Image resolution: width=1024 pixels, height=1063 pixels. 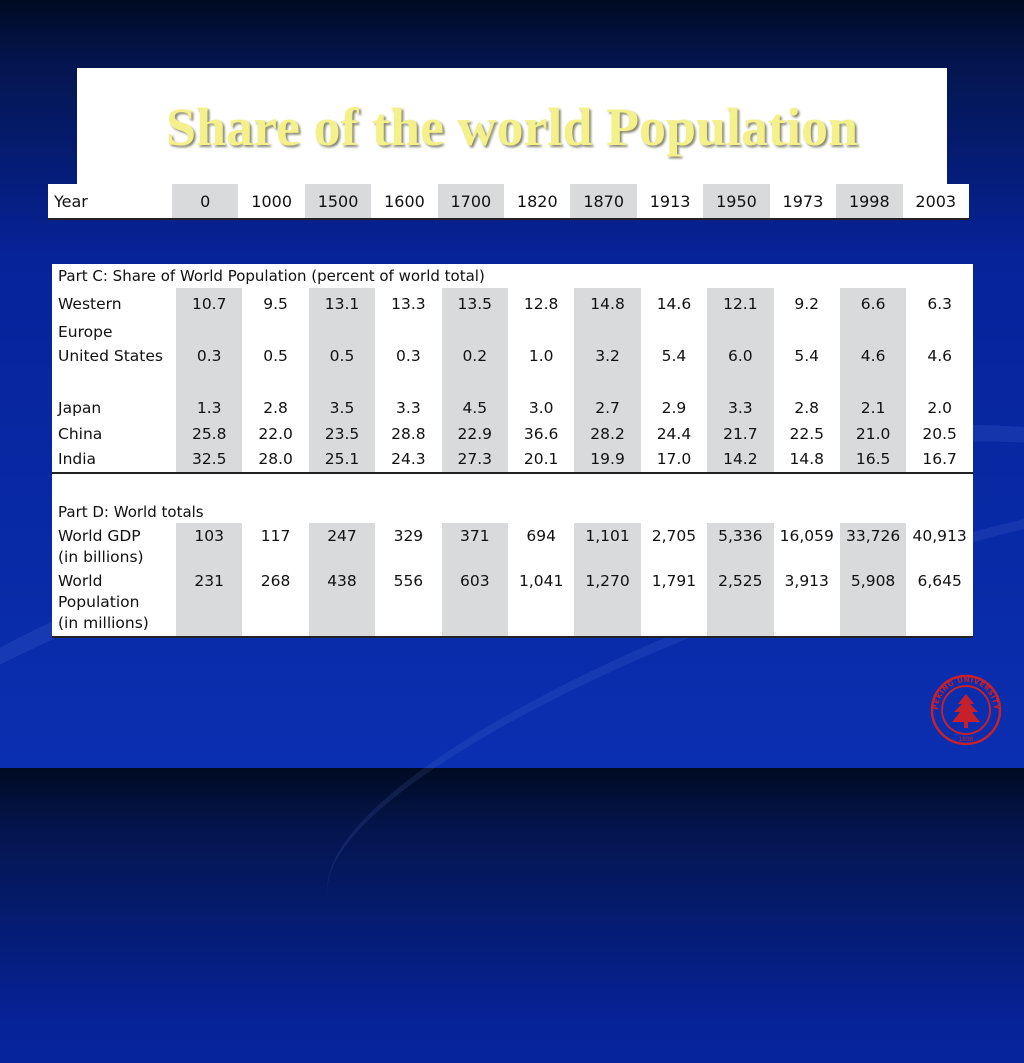 I want to click on title-panel, so click(x=512, y=126).